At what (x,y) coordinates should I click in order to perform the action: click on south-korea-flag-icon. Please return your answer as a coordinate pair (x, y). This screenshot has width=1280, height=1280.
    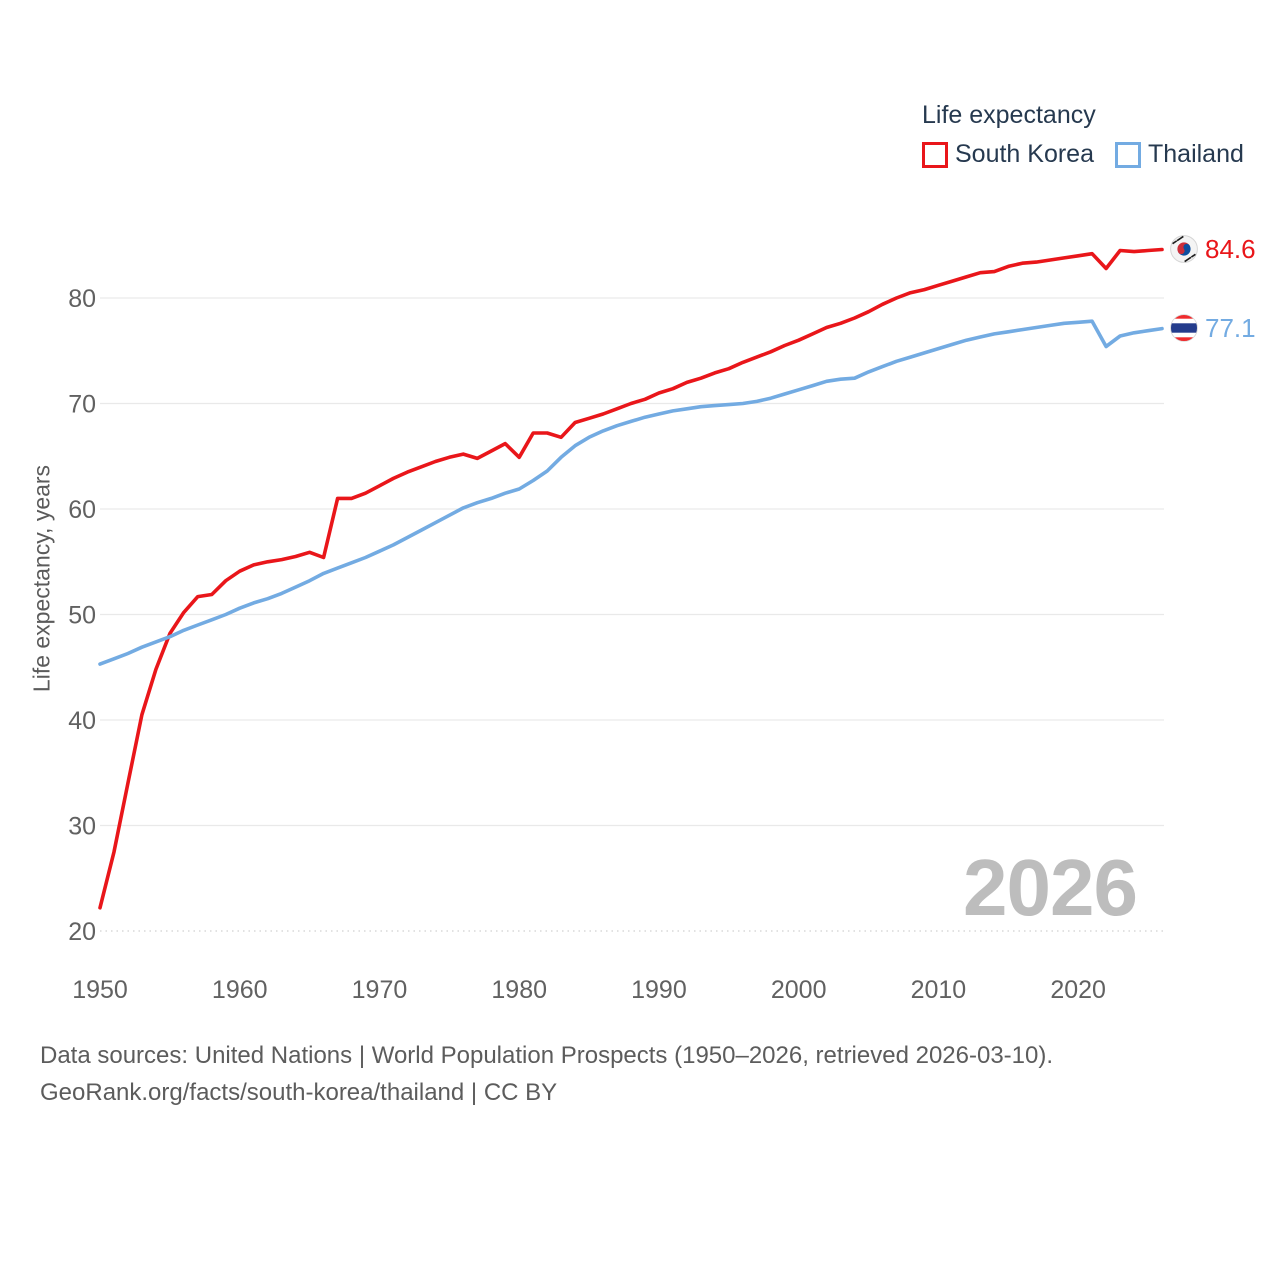
    Looking at the image, I should click on (1184, 249).